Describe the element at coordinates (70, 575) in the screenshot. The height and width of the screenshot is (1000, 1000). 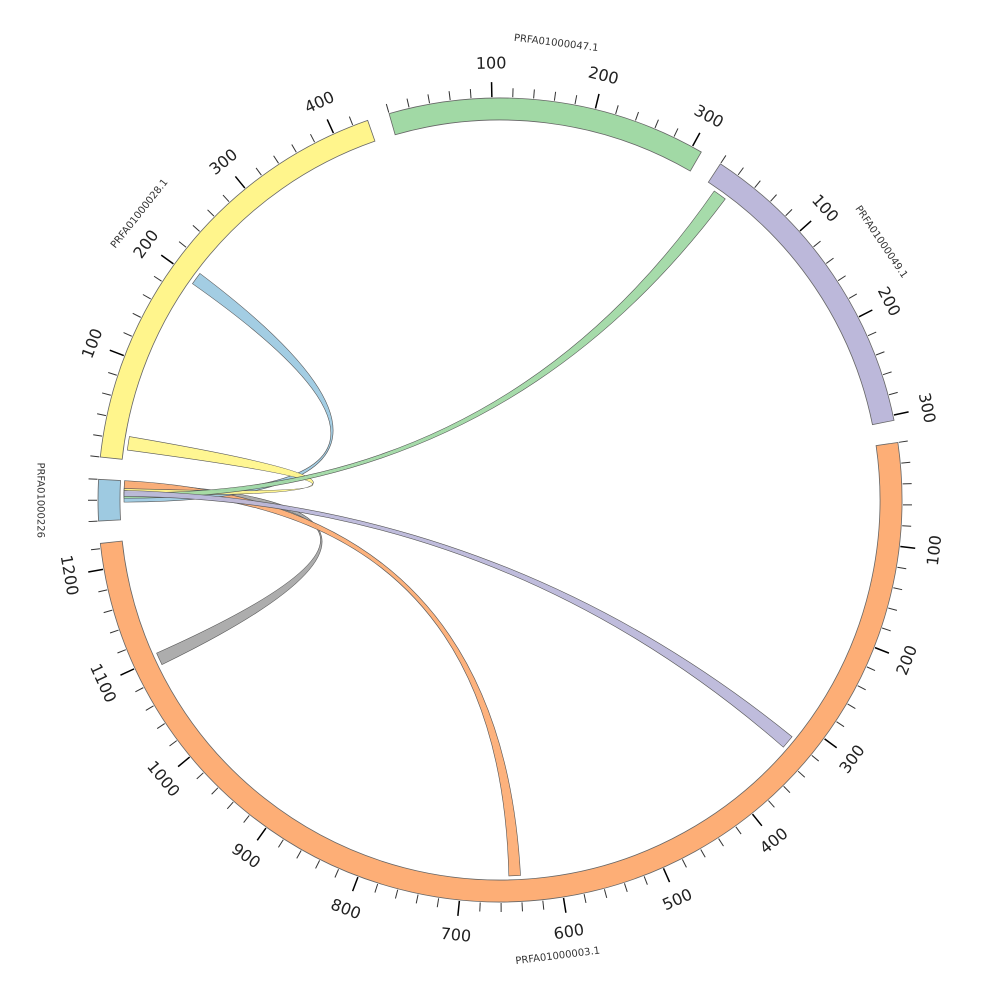
I see `tick-label: 1200` at that location.